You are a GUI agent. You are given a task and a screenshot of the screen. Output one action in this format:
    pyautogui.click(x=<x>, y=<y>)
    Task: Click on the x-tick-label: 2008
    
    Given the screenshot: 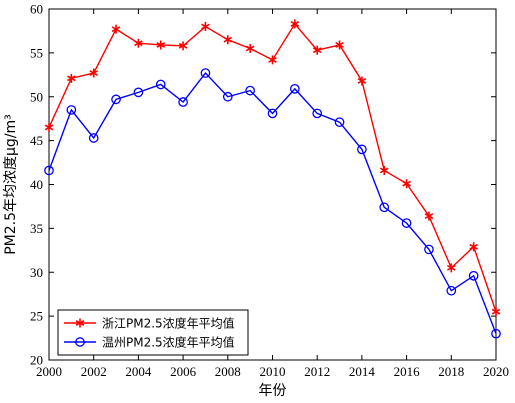 What is the action you would take?
    pyautogui.click(x=228, y=371)
    